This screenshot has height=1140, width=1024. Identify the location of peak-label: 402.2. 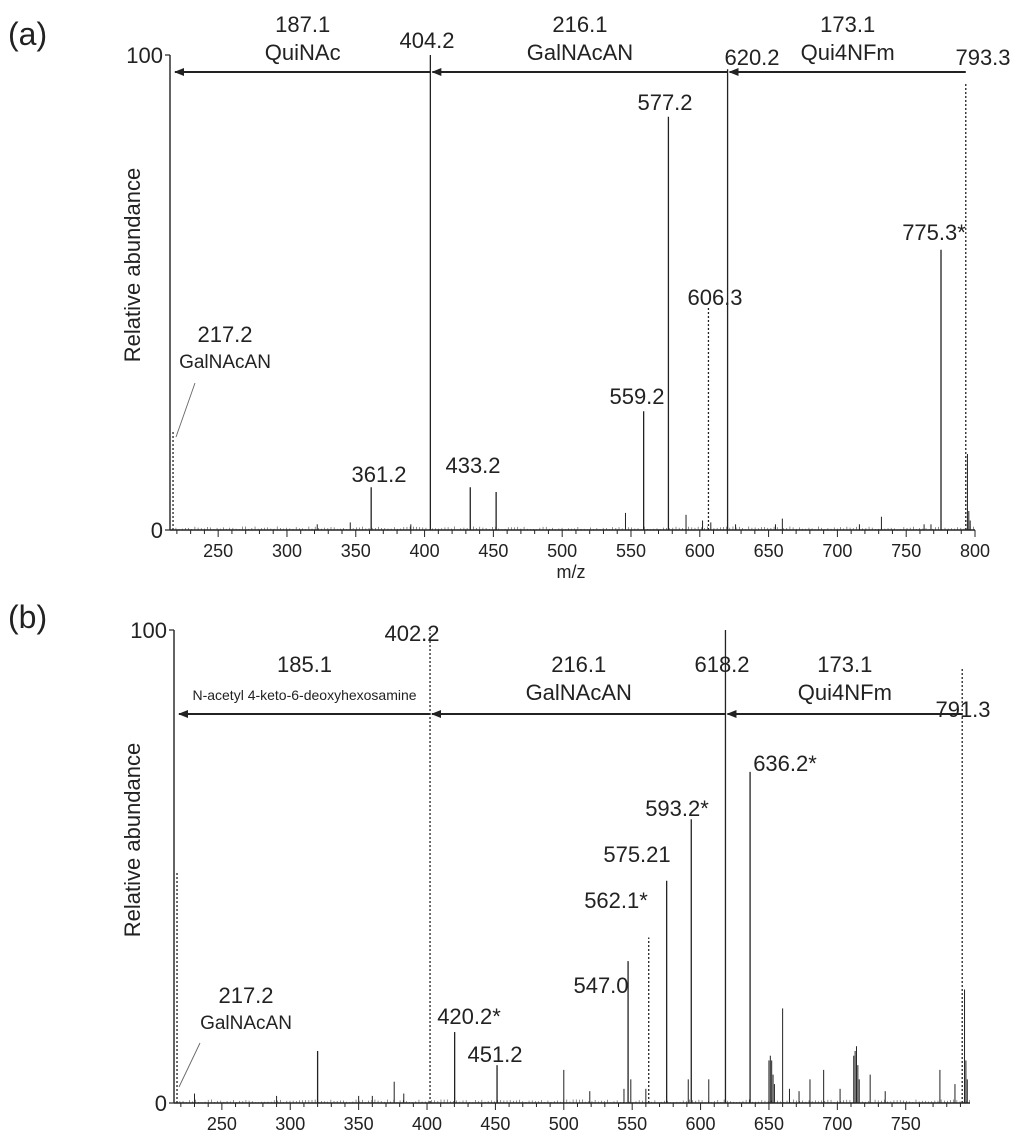
(411, 633).